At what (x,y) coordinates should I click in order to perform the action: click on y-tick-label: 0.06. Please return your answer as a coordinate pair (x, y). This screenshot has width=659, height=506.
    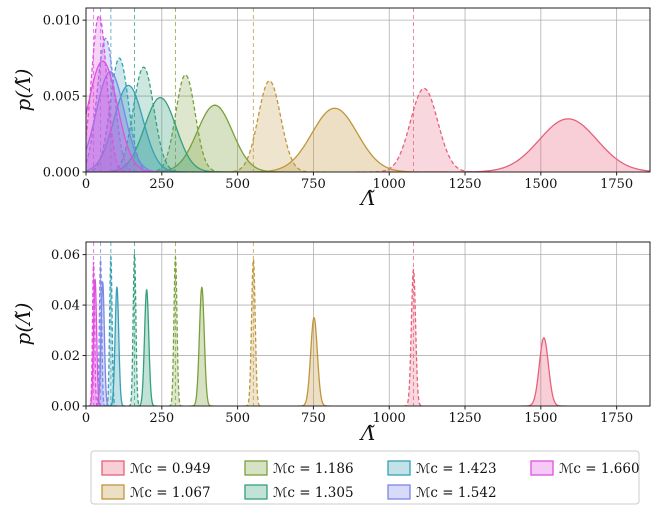
    Looking at the image, I should click on (65, 255).